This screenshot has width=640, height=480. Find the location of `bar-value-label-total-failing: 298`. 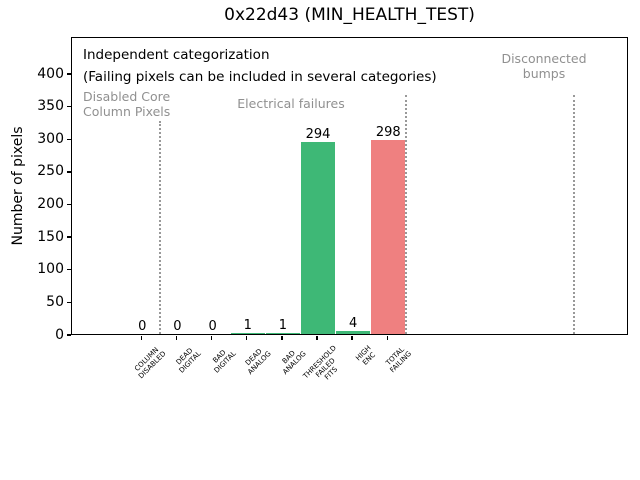

bar-value-label-total-failing: 298 is located at coordinates (388, 132).